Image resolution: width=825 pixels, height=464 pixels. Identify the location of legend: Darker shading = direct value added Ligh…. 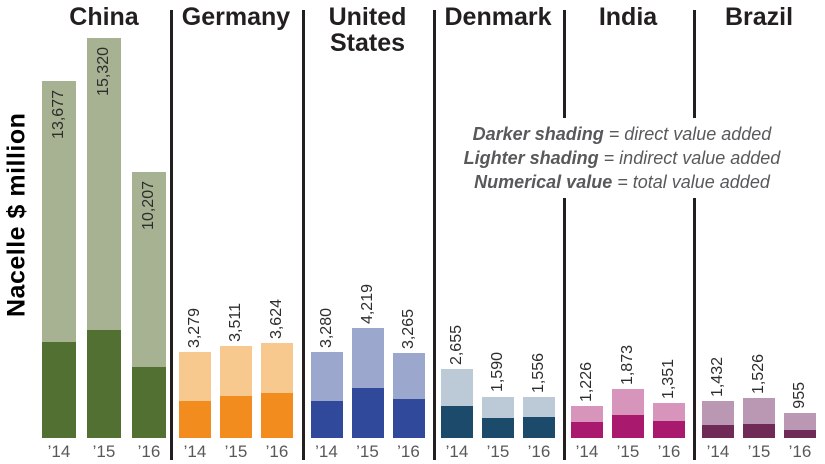
(622, 158).